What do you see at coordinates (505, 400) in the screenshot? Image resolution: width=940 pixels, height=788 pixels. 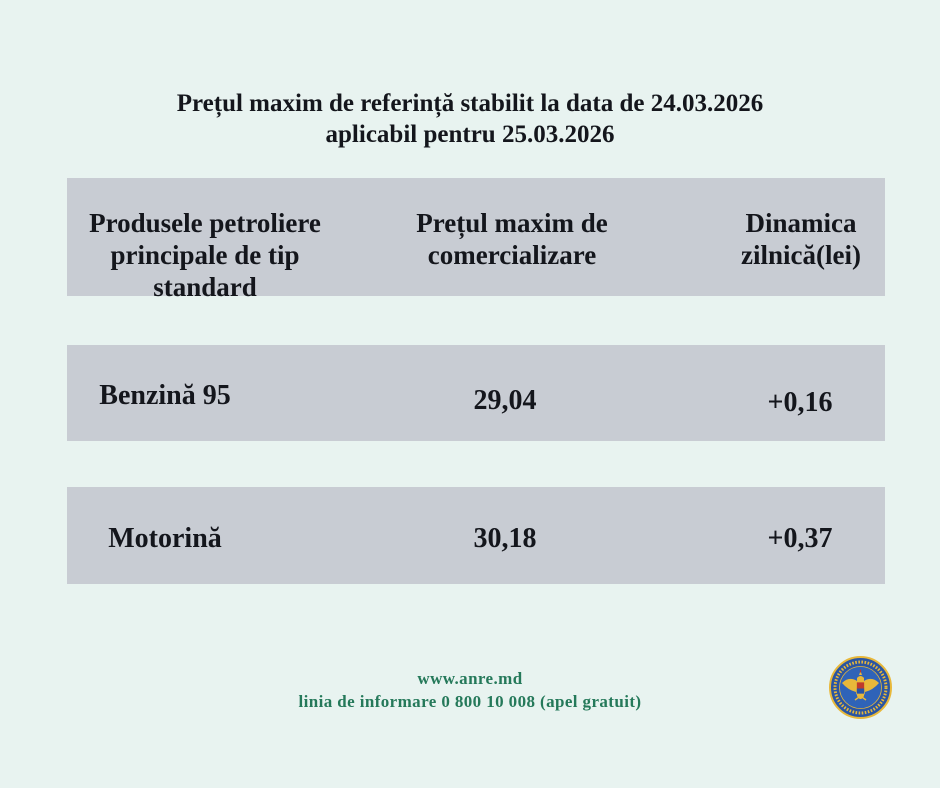 I see `cell-price: 29,04` at bounding box center [505, 400].